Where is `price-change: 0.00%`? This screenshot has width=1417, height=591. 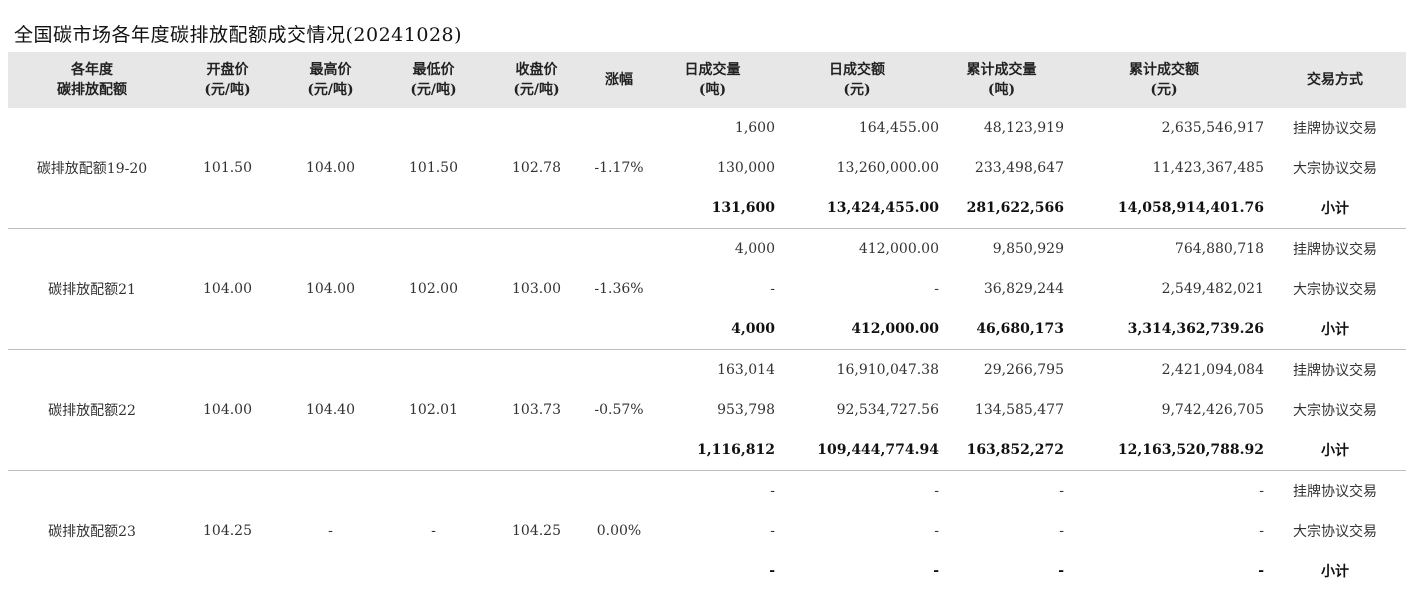
price-change: 0.00% is located at coordinates (619, 531).